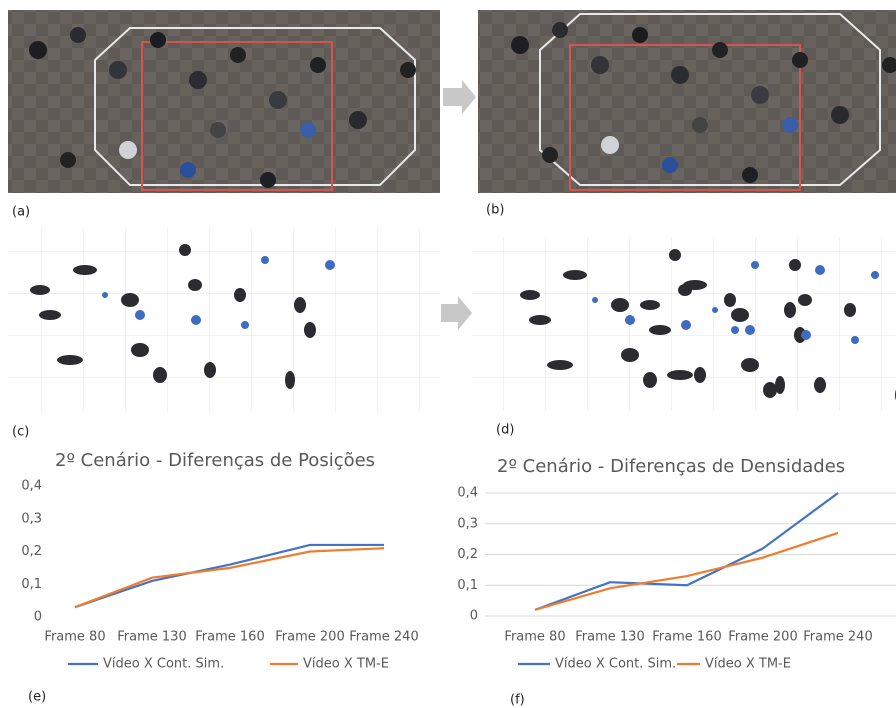 This screenshot has width=896, height=708. I want to click on panel-label: (a), so click(21, 212).